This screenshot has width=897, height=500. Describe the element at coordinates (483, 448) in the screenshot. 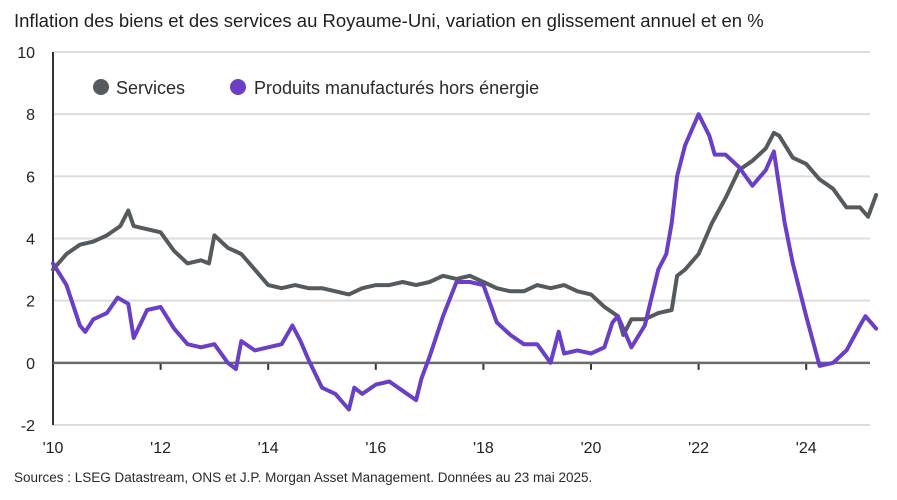

I see `x-tick-label: '18` at that location.